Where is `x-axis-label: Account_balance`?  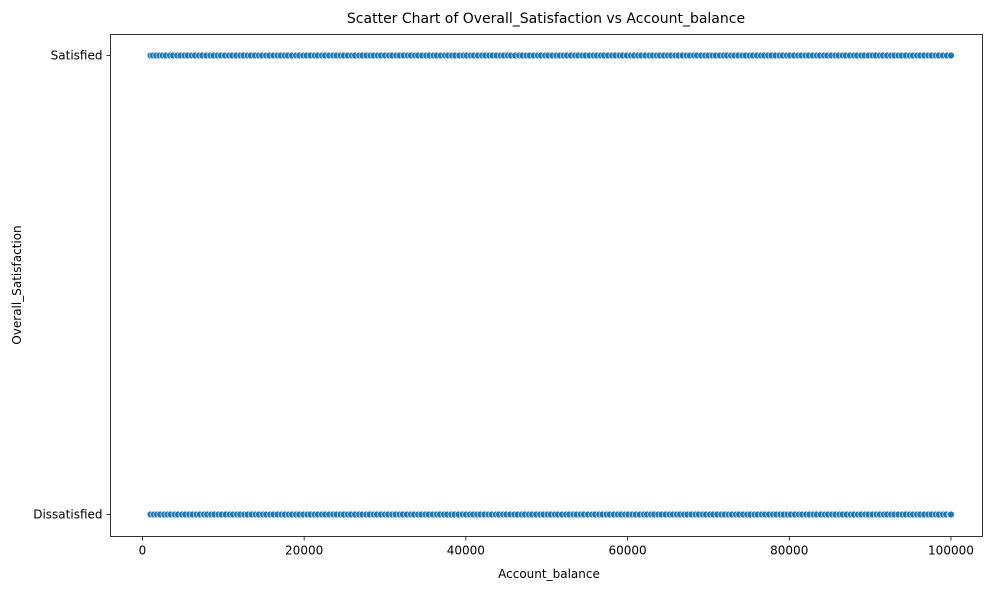
x-axis-label: Account_balance is located at coordinates (549, 574).